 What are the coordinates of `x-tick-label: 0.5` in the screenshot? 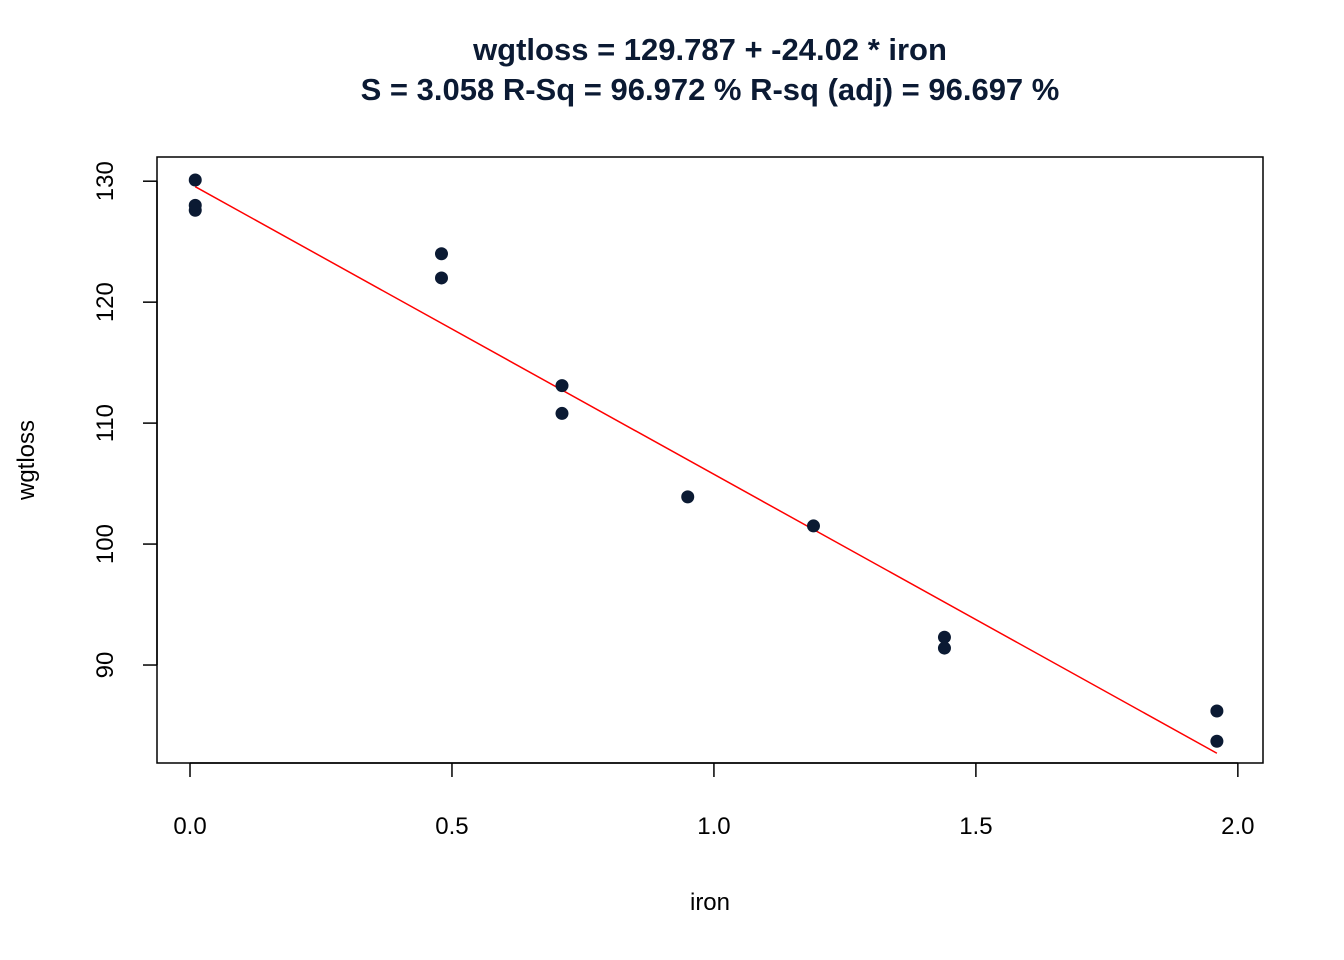 It's located at (451, 826).